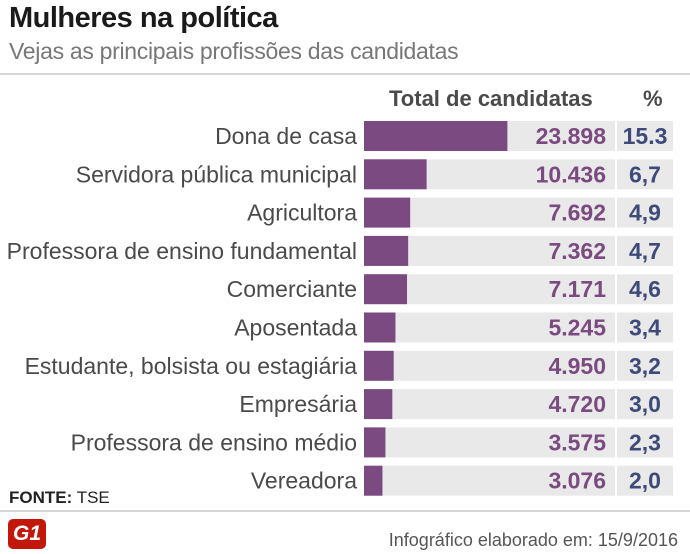  I want to click on bottom-divider, so click(345, 511).